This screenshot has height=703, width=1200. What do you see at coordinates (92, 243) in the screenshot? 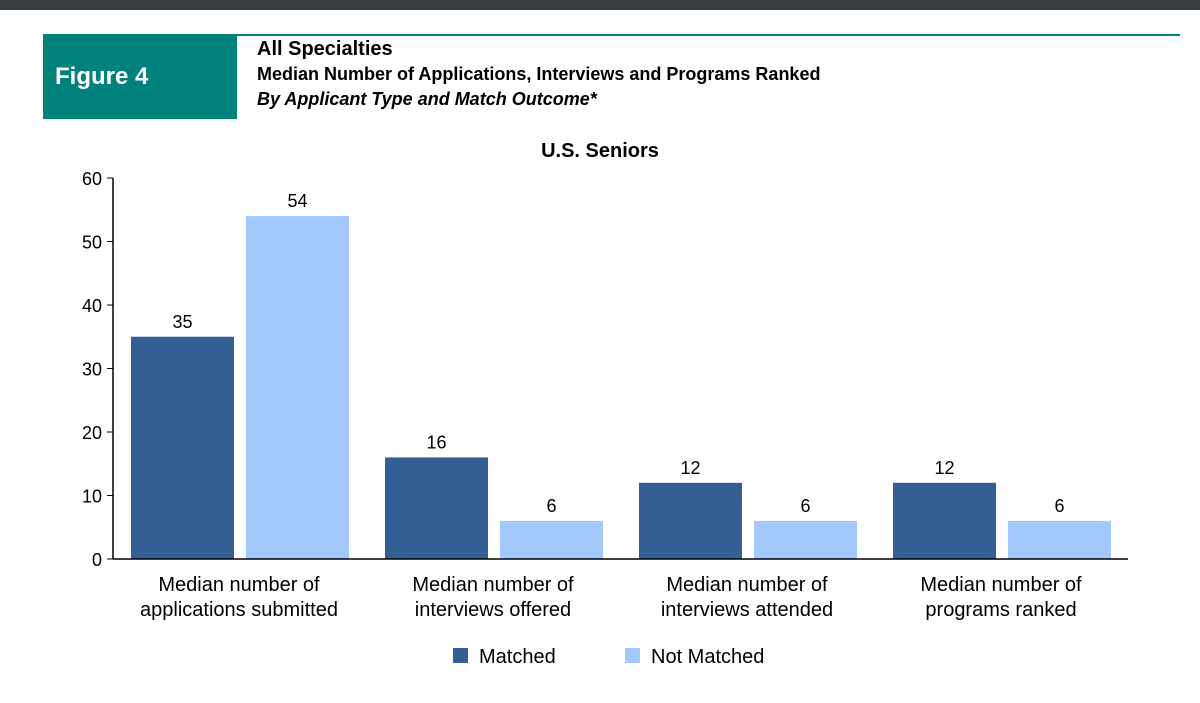
I see `y-tick-label: 50` at bounding box center [92, 243].